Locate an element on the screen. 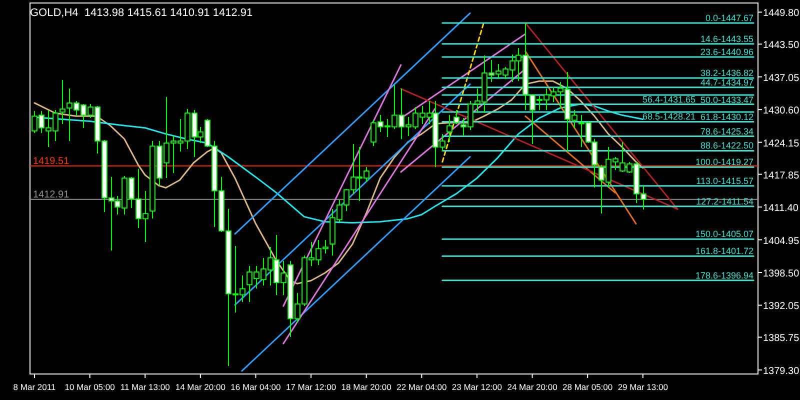 The height and width of the screenshot is (400, 800). y-tick-label: 1430.60 is located at coordinates (781, 111).